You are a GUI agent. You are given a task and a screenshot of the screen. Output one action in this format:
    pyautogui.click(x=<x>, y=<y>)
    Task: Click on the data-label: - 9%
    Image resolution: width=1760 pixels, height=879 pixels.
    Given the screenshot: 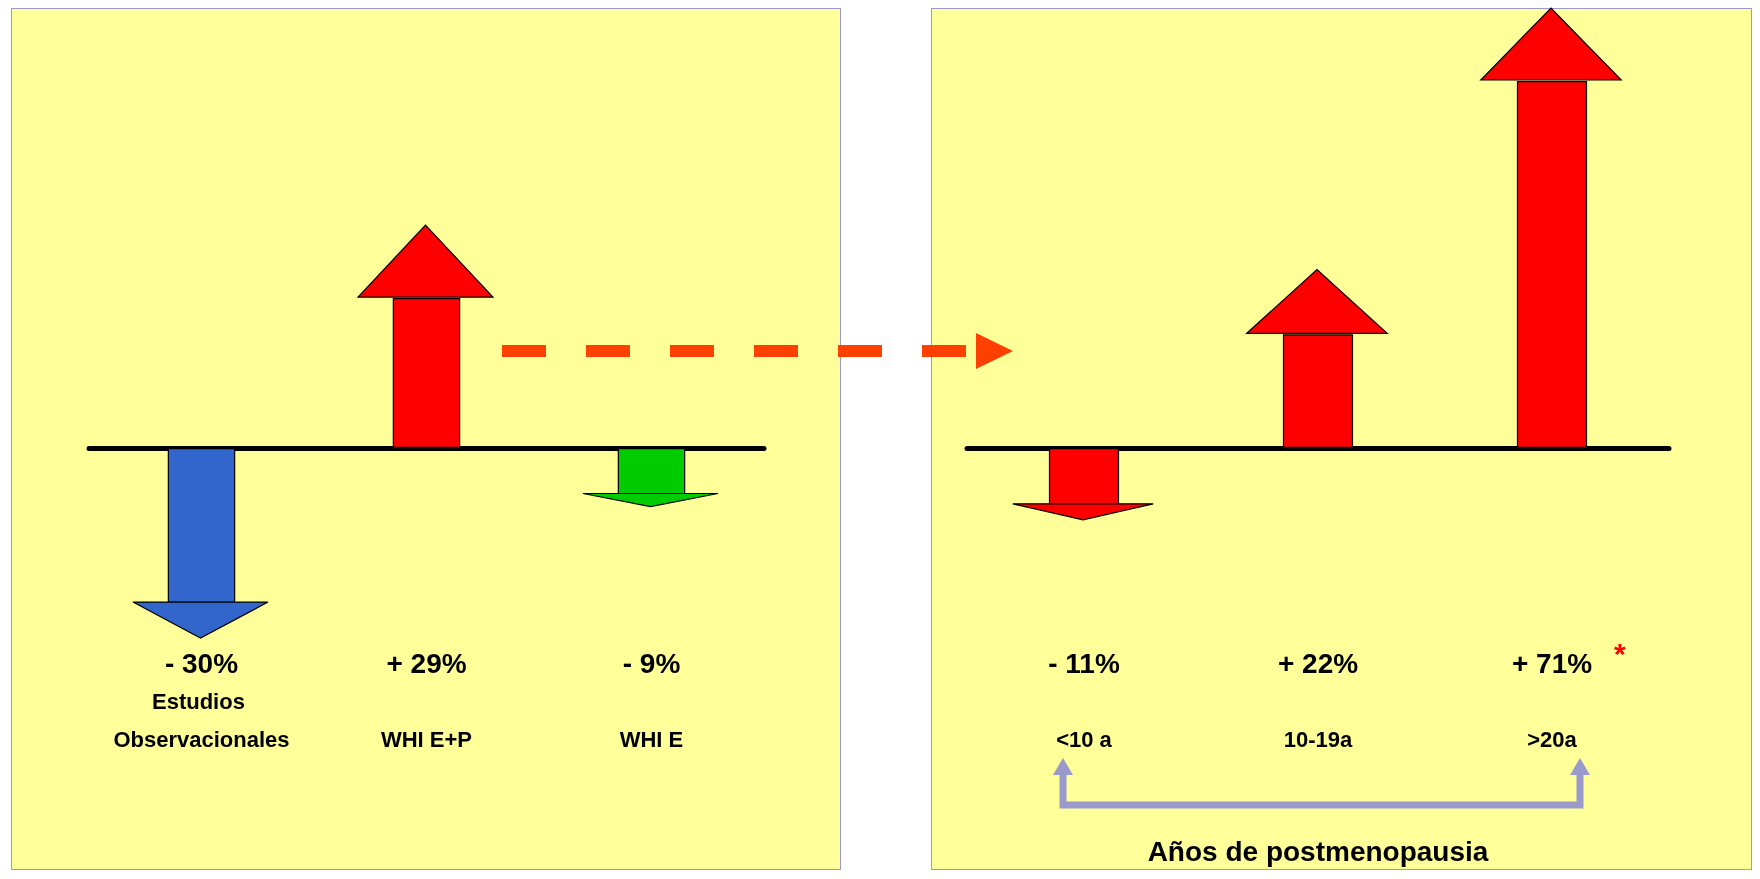 What is the action you would take?
    pyautogui.click(x=651, y=663)
    